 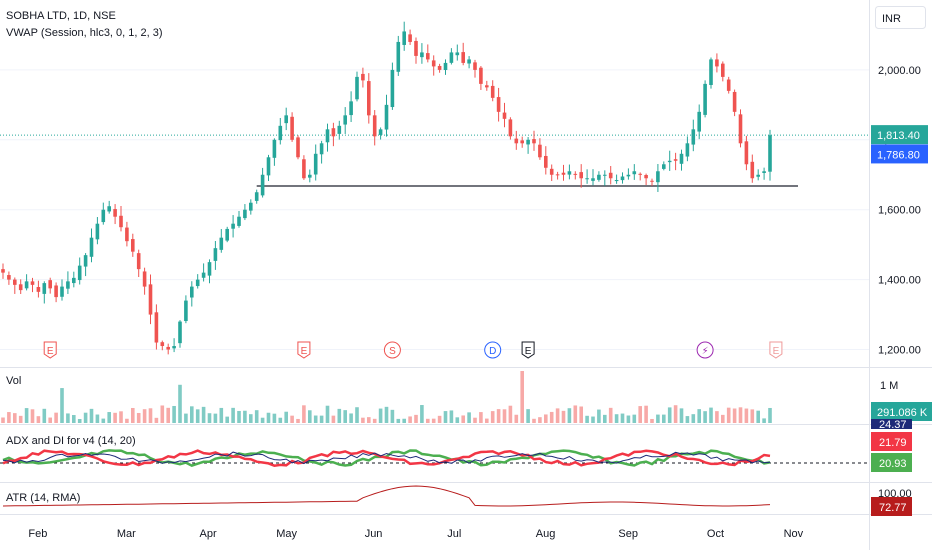 I want to click on price-axis-label: 1,200.00, so click(x=899, y=351).